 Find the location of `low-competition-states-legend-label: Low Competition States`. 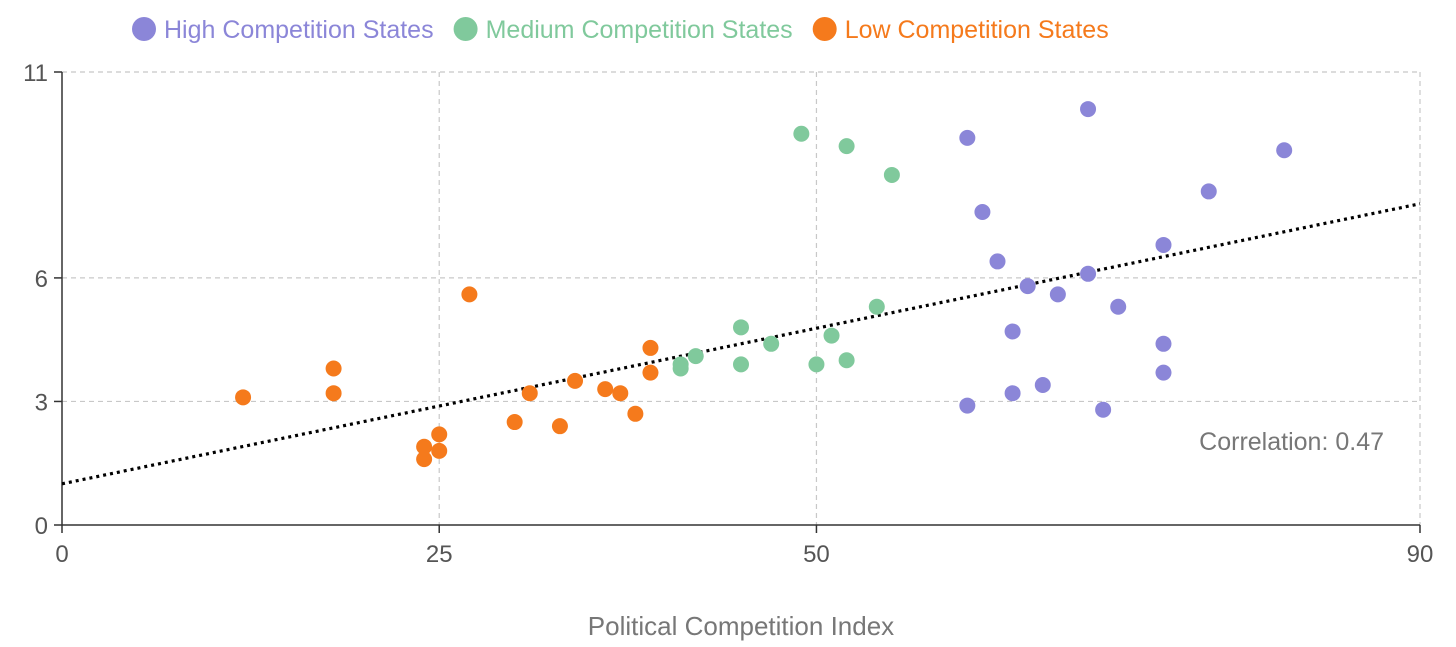

low-competition-states-legend-label: Low Competition States is located at coordinates (977, 30).